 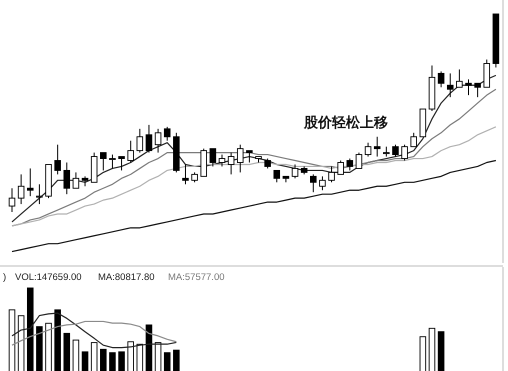 I want to click on annotation: 股价轻松上移, so click(x=345, y=123).